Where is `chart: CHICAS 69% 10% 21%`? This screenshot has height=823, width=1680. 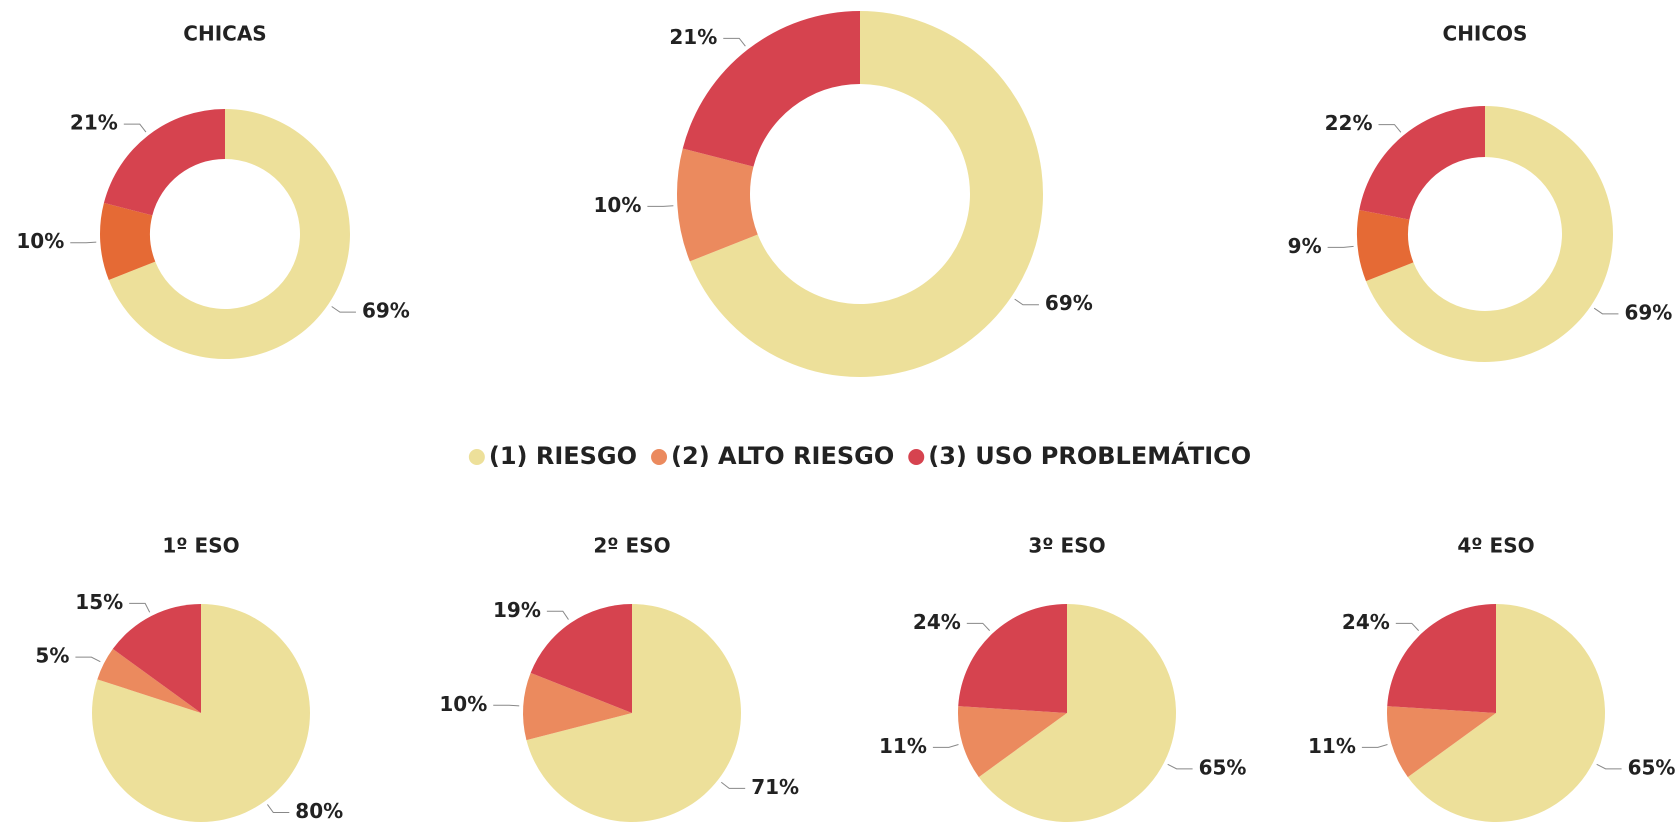
chart: CHICAS 69% 10% 21% is located at coordinates (213, 190).